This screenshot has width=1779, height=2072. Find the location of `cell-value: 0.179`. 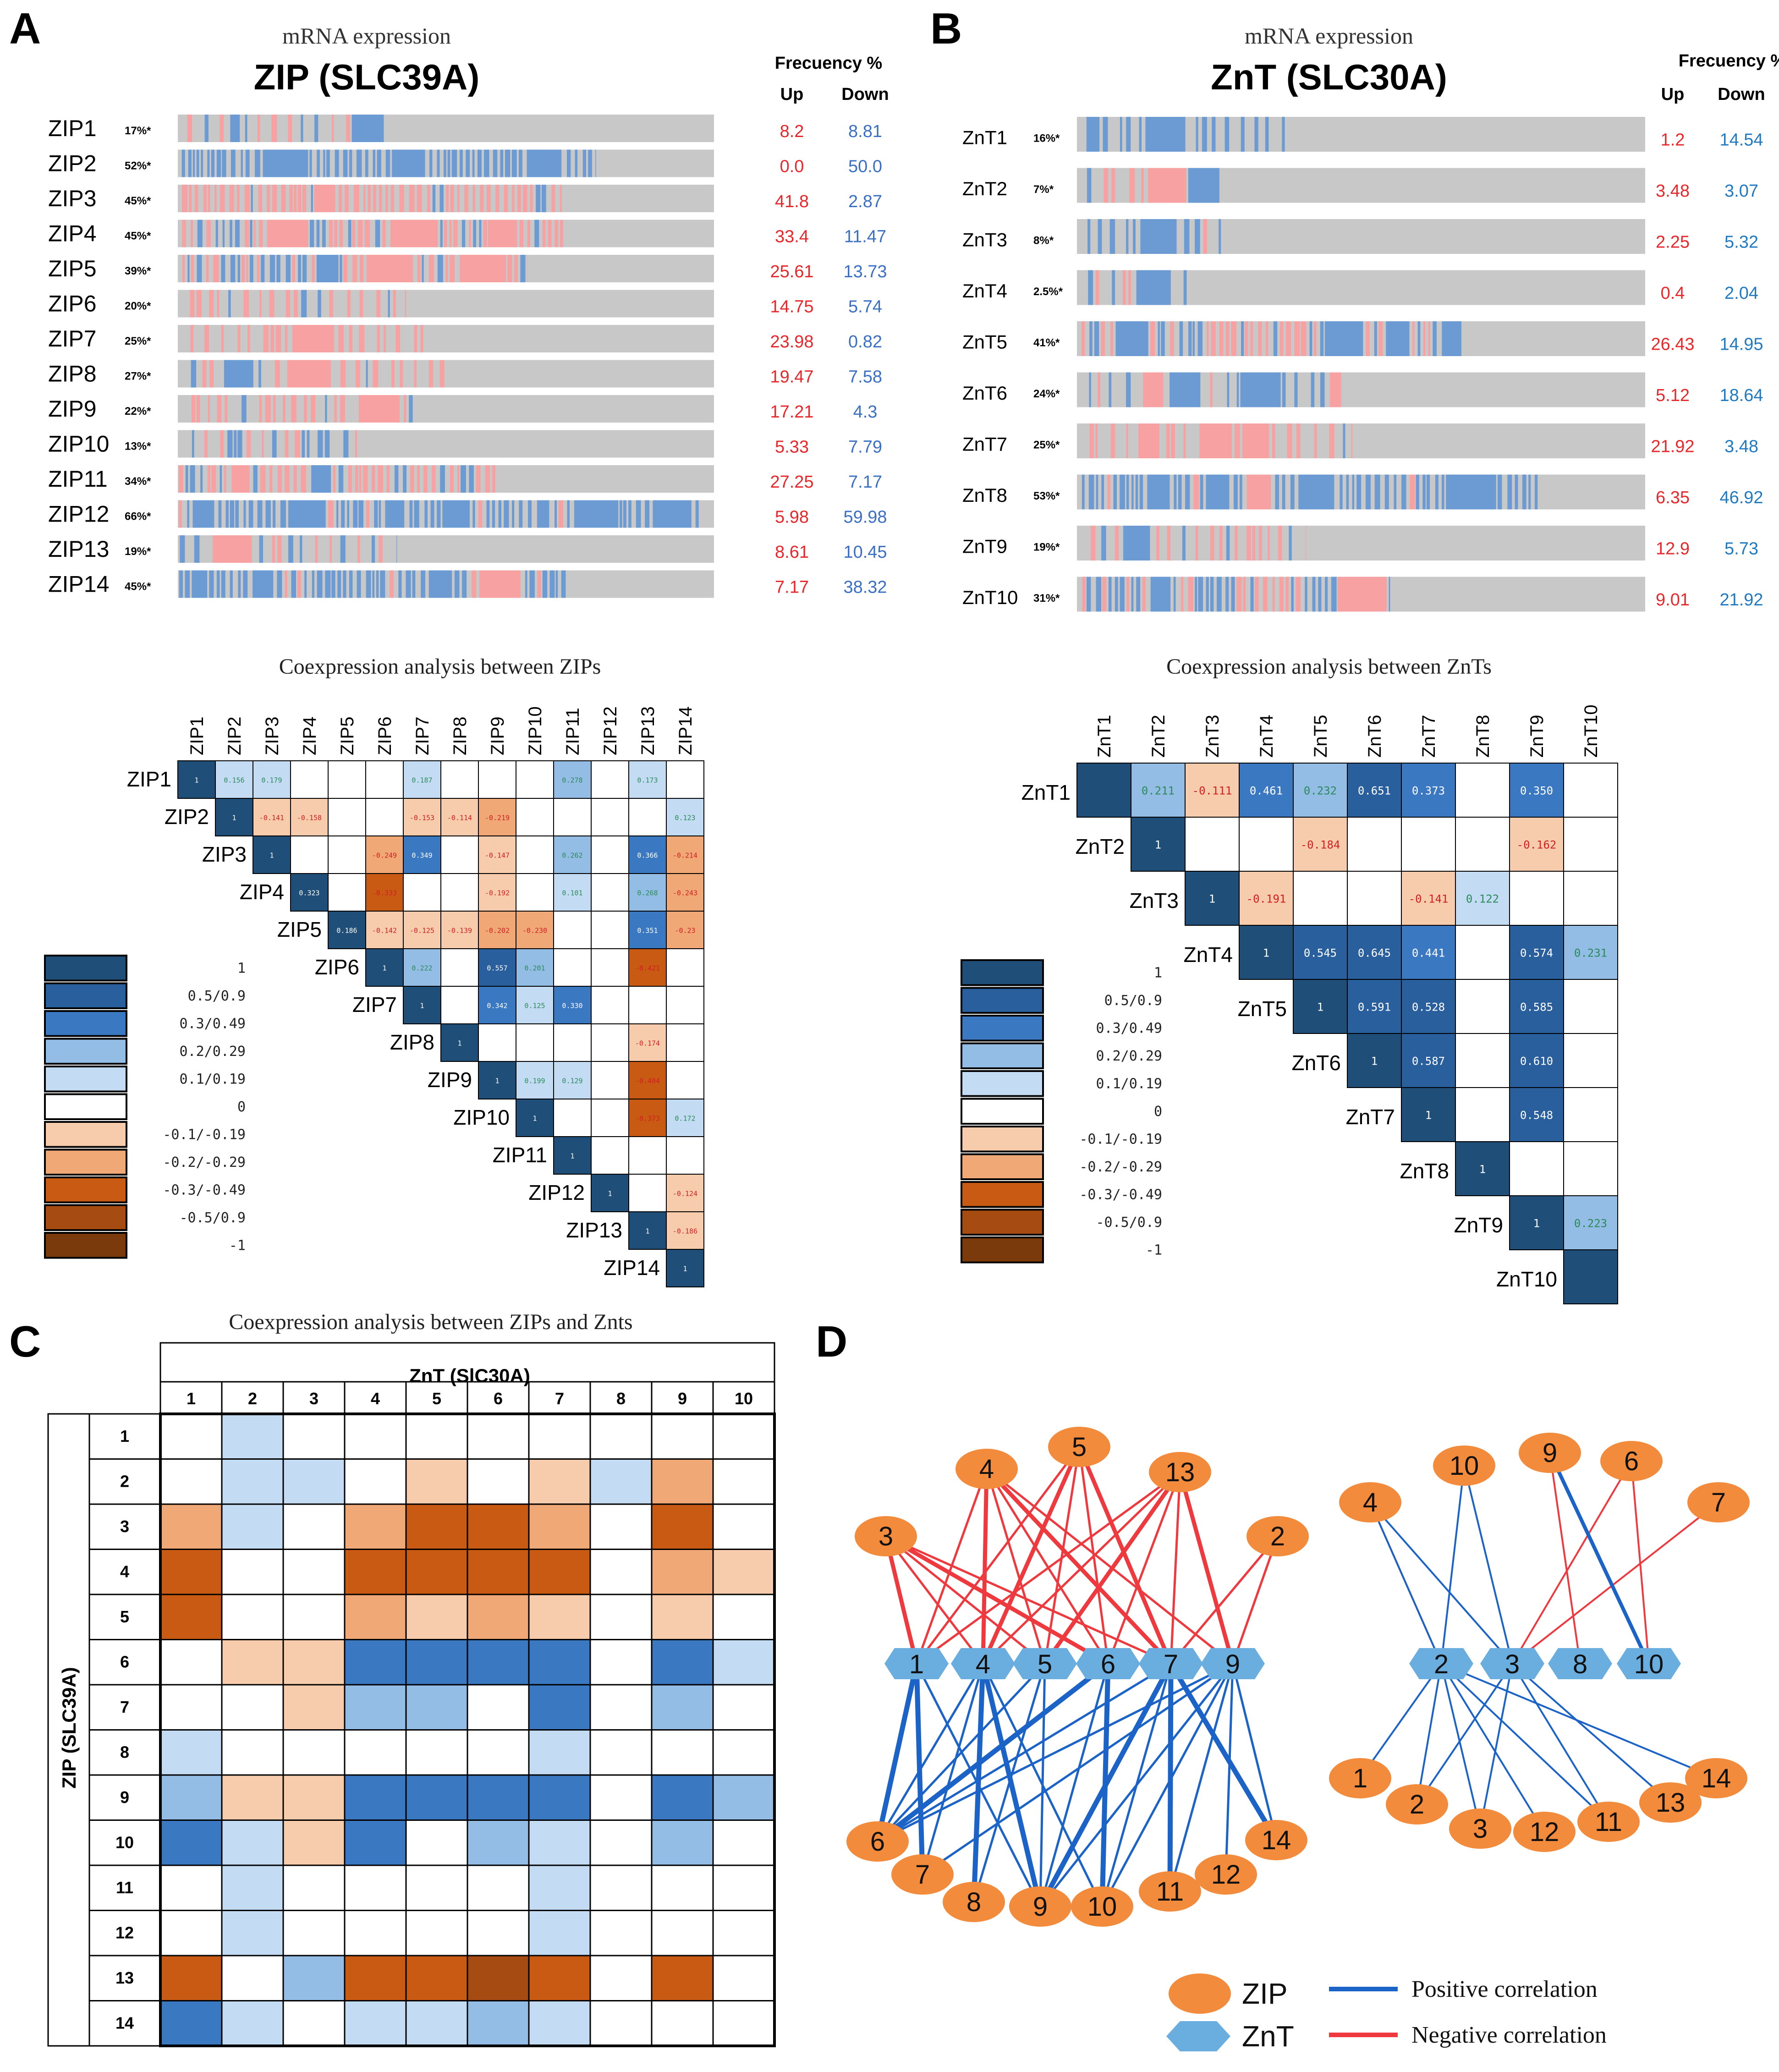

cell-value: 0.179 is located at coordinates (271, 781).